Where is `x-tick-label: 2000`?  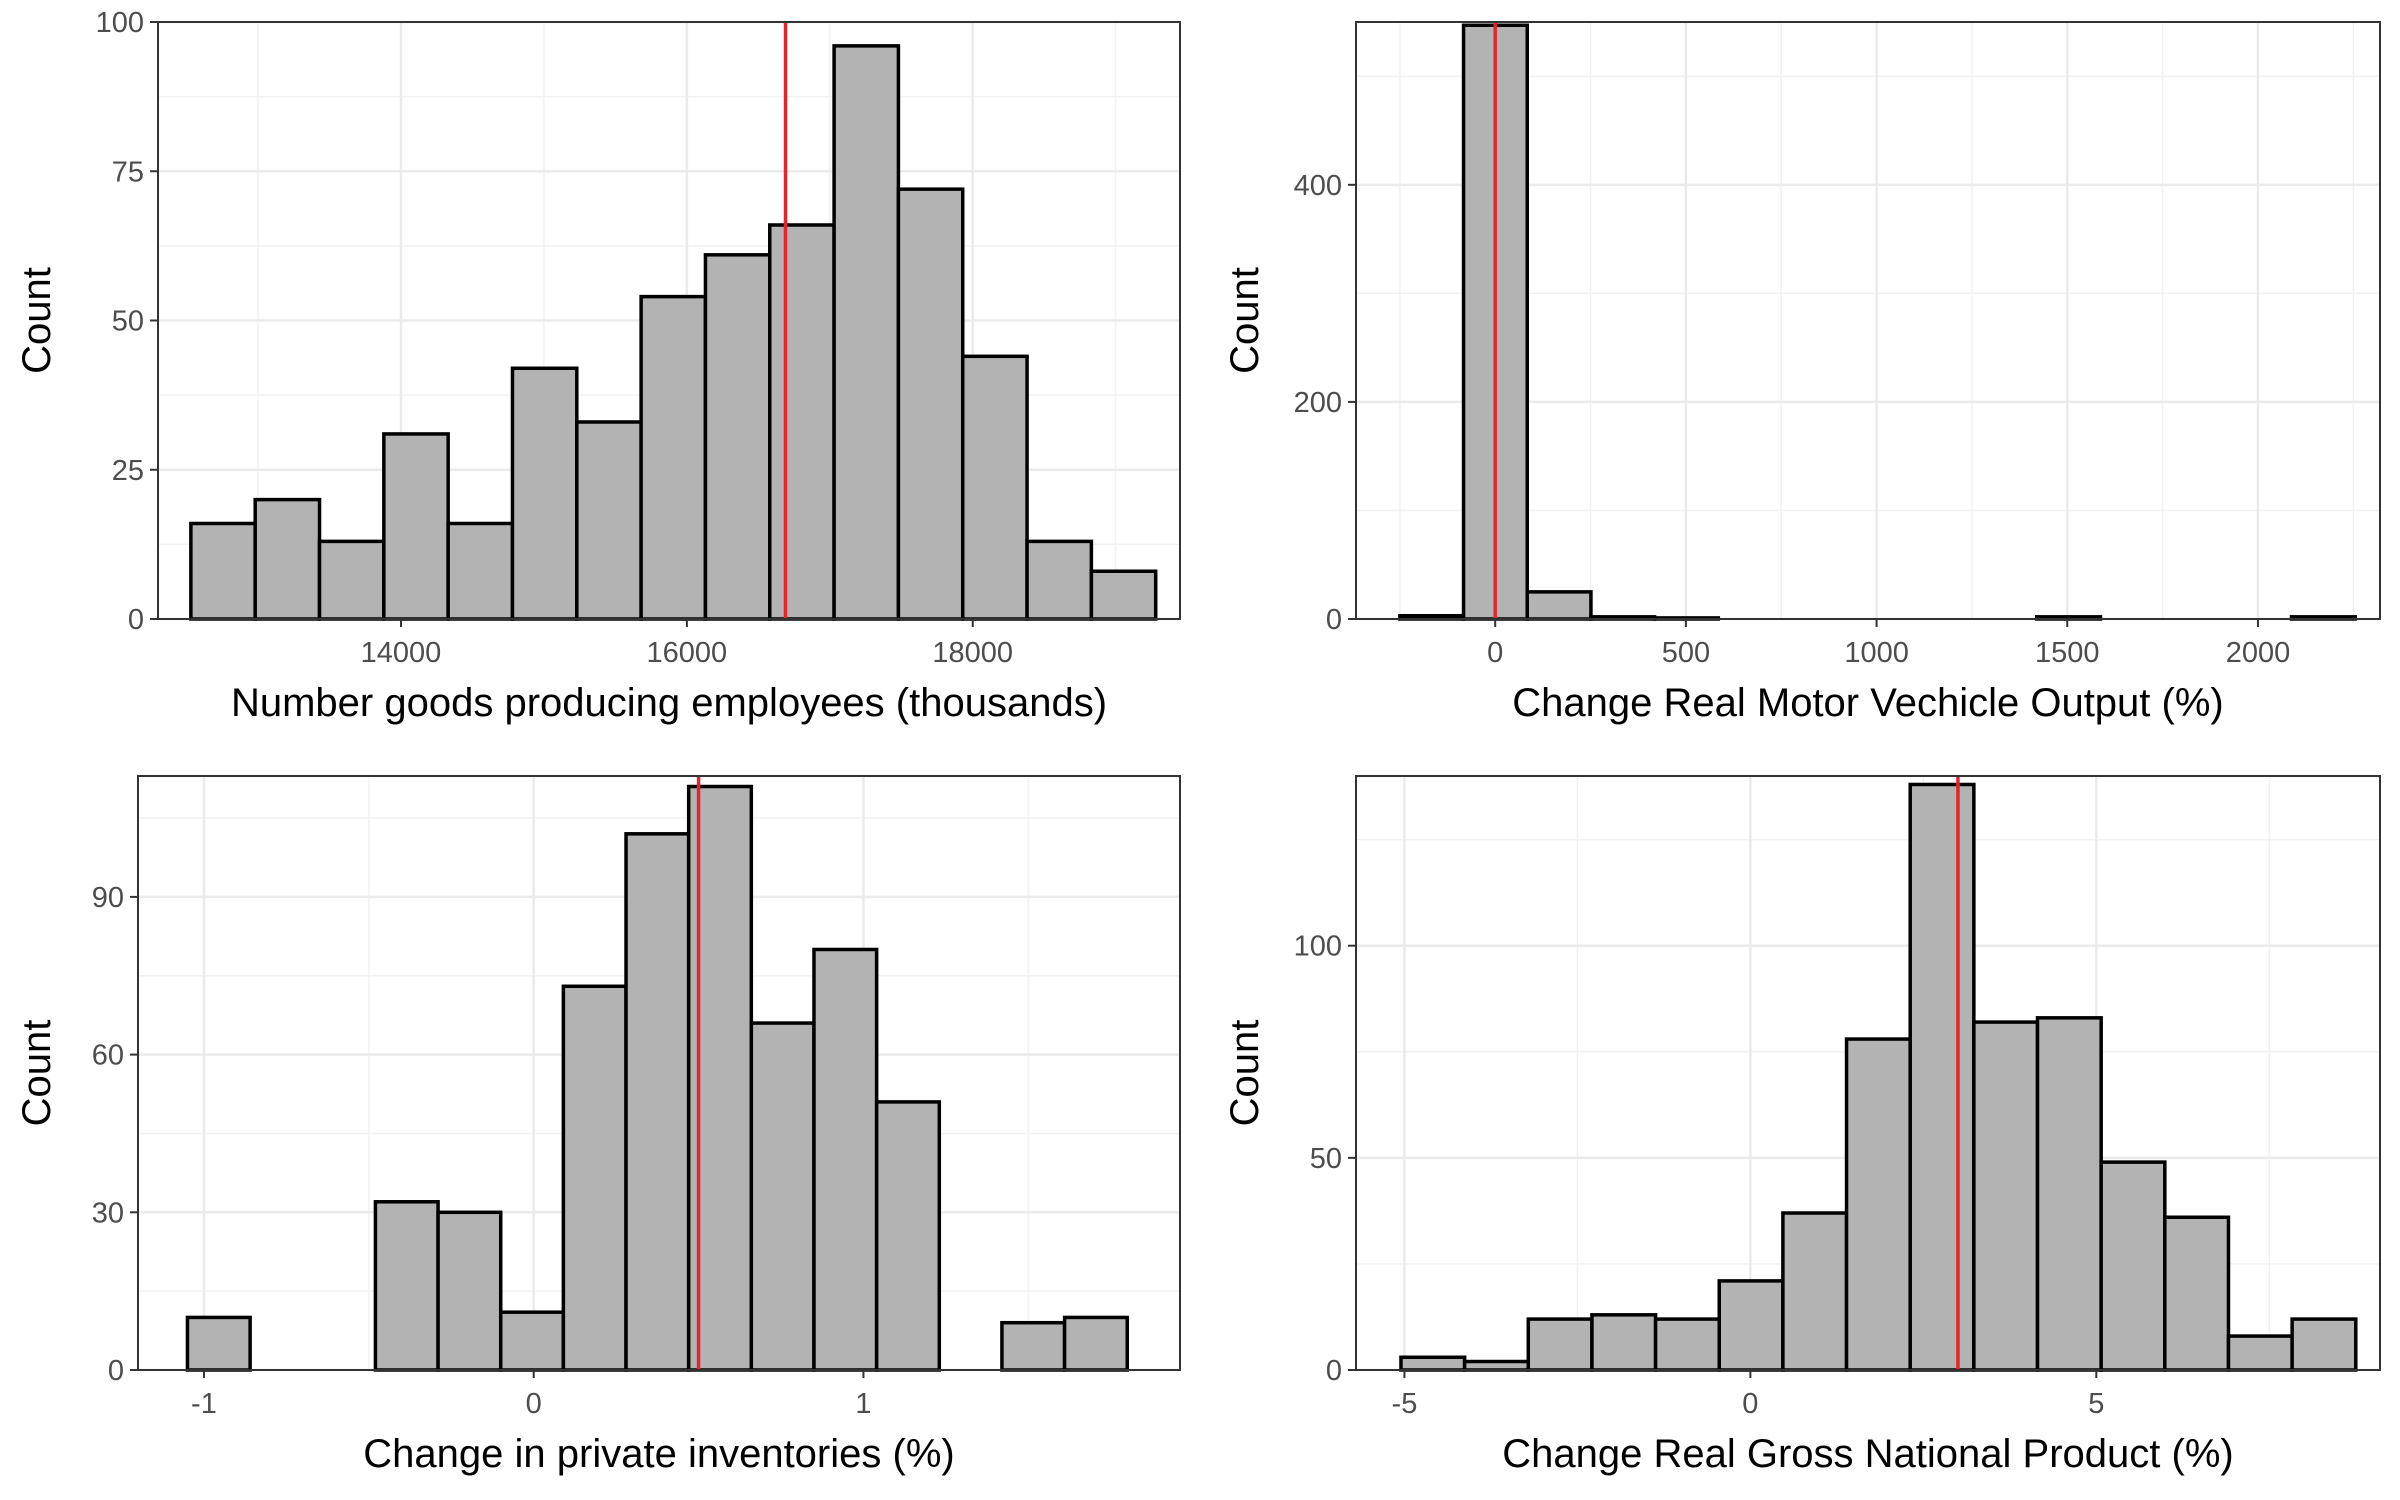 x-tick-label: 2000 is located at coordinates (2258, 653).